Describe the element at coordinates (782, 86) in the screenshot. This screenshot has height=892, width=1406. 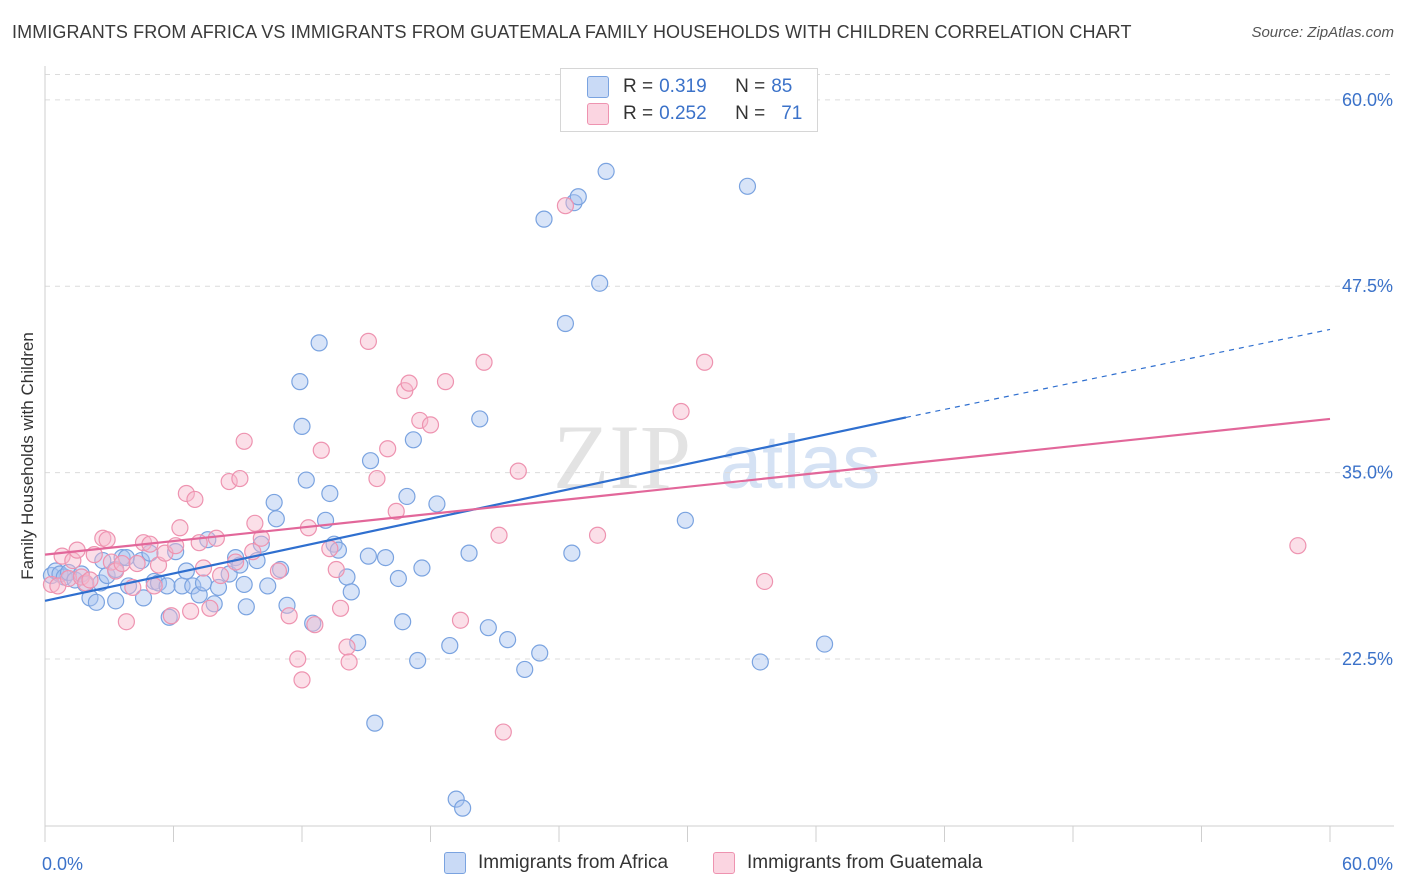
I see `africa-n-value: 85` at that location.